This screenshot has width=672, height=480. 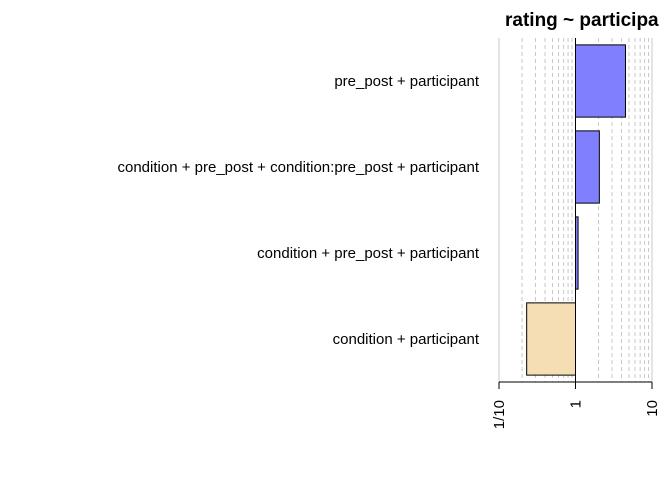 I want to click on category-label: condition + pre_post + participant, so click(x=368, y=253).